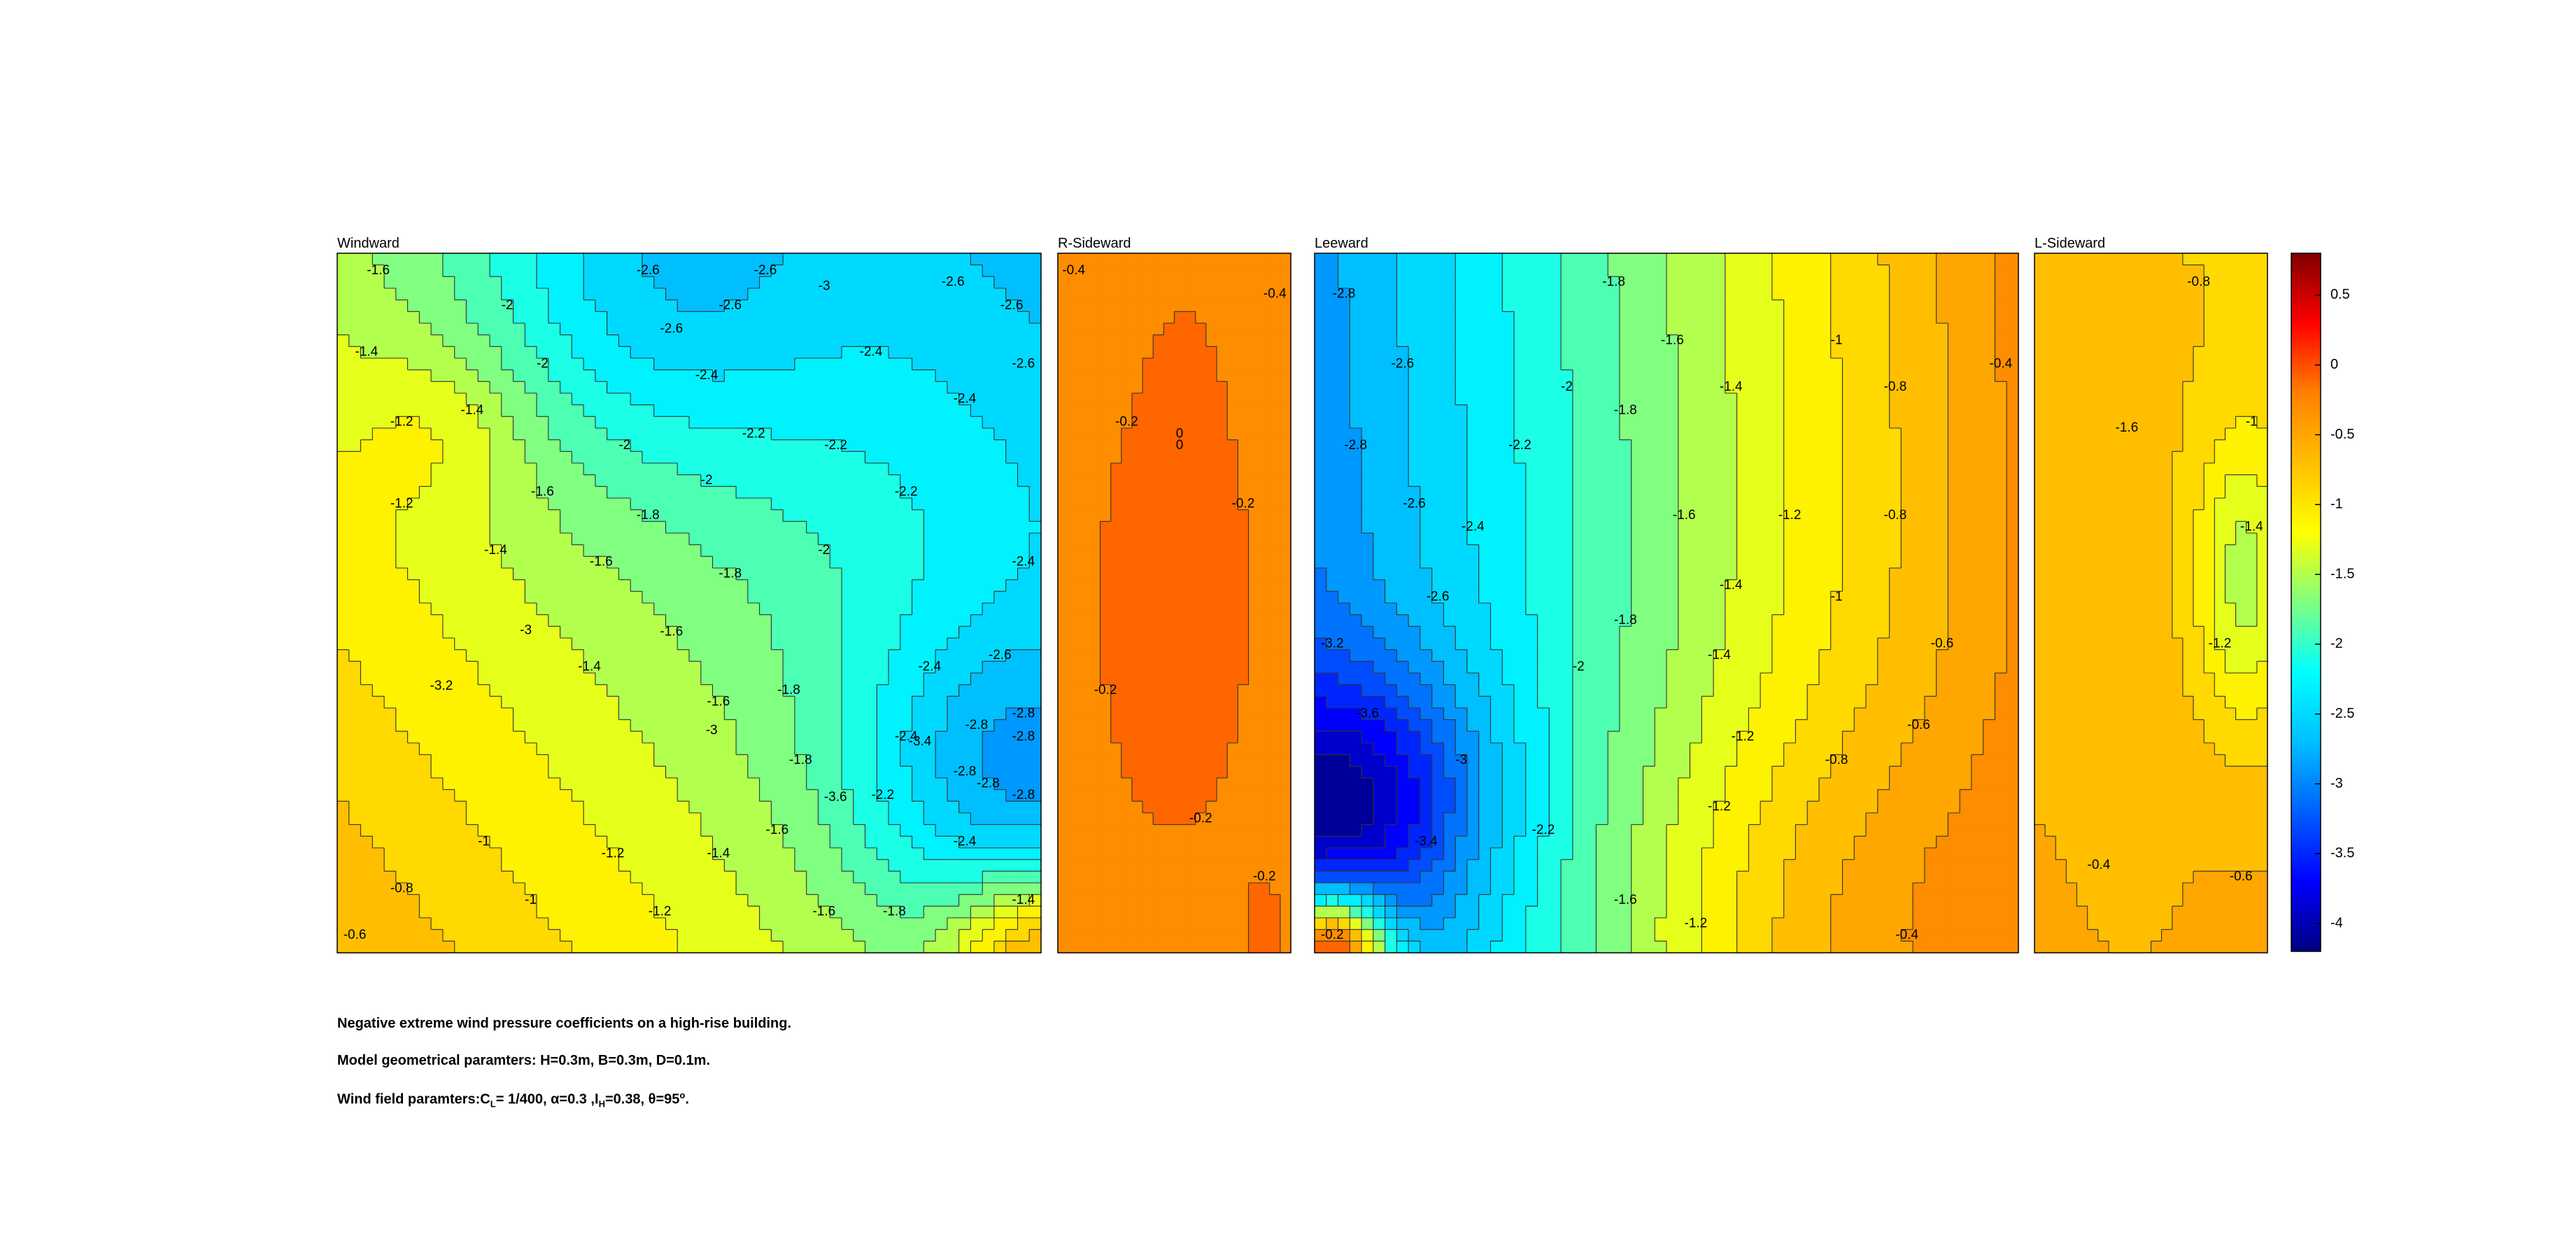 The width and height of the screenshot is (2576, 1241). Describe the element at coordinates (2336, 643) in the screenshot. I see `colorbar-tick-label: -2` at that location.